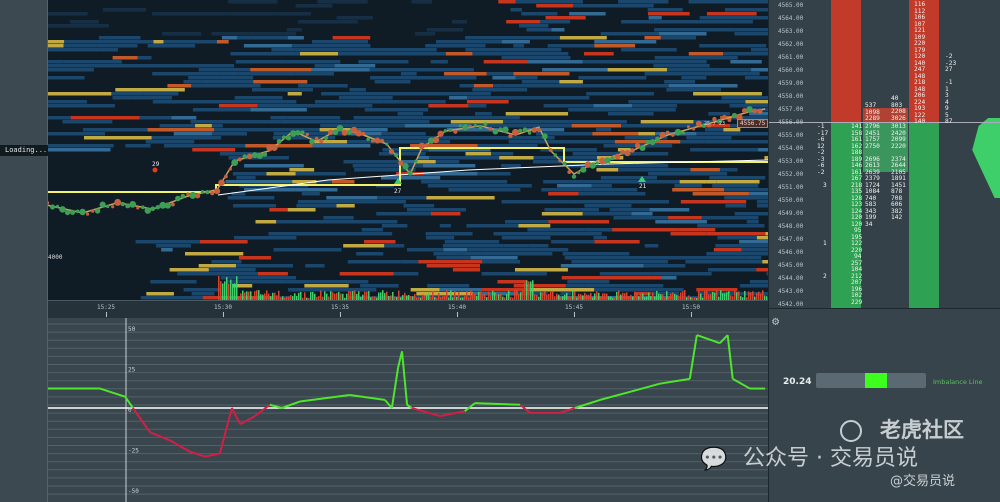 This screenshot has width=1000, height=502. What do you see at coordinates (872, 185) in the screenshot?
I see `bid-trade-volume: 1724` at bounding box center [872, 185].